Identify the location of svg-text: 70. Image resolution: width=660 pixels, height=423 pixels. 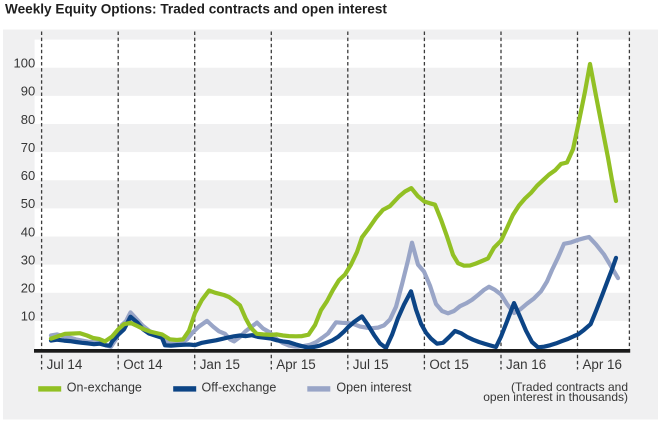
(28, 147).